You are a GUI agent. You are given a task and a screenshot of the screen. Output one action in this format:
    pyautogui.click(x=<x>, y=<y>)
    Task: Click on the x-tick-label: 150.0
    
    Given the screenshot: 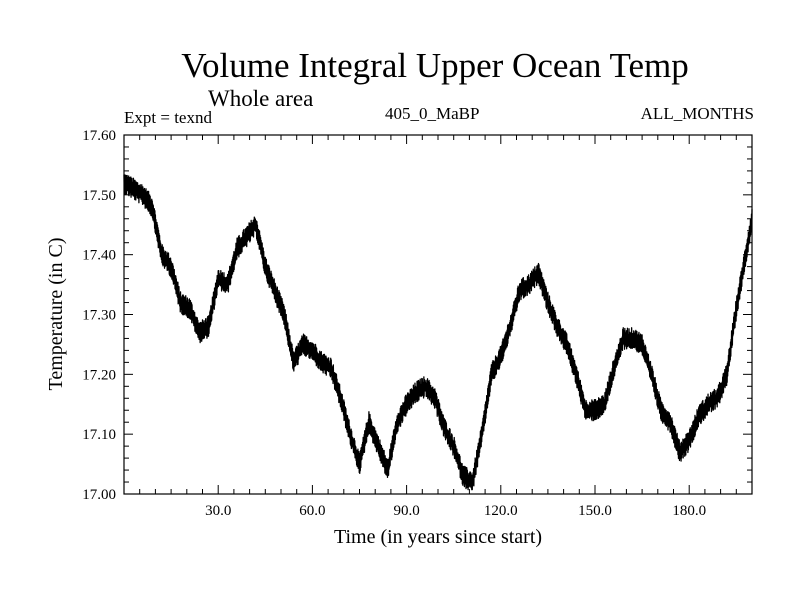 What is the action you would take?
    pyautogui.click(x=595, y=511)
    